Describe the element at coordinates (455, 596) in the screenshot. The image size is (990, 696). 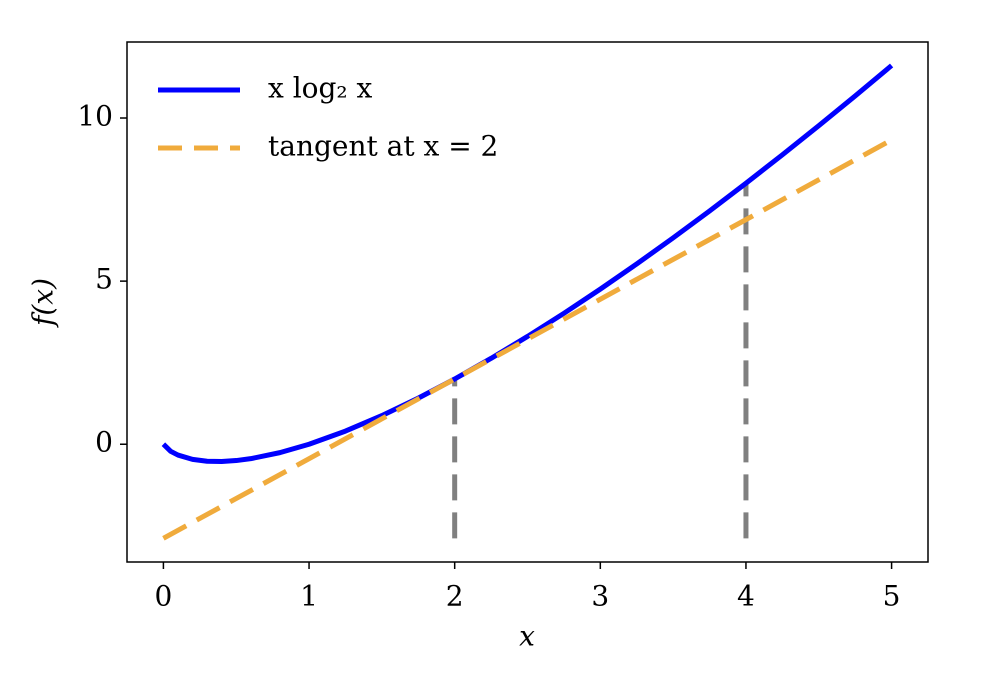
I see `x-tick-label: 2` at that location.